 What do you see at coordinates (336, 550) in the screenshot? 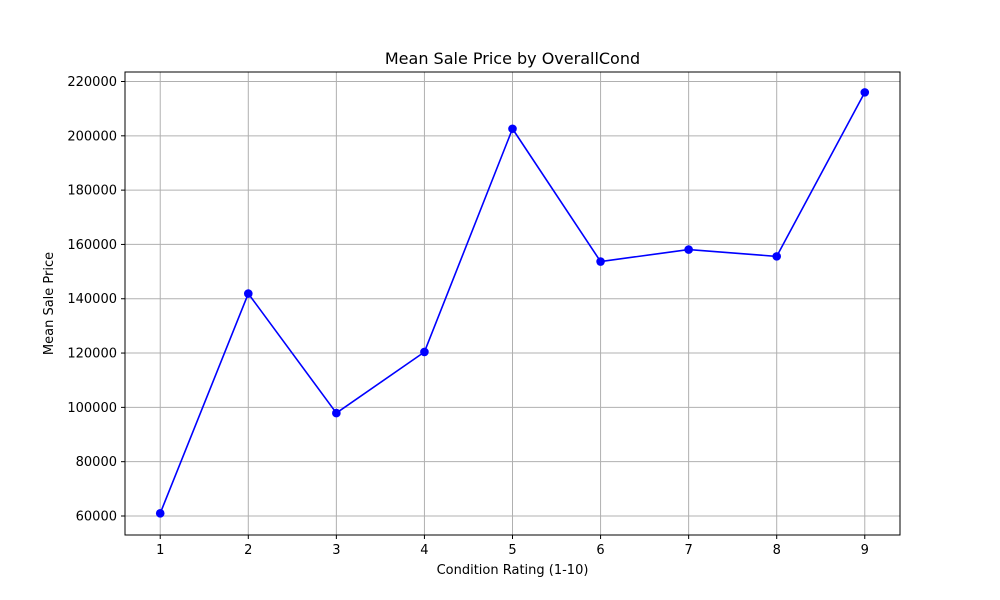
I see `x-tick-label: 3` at bounding box center [336, 550].